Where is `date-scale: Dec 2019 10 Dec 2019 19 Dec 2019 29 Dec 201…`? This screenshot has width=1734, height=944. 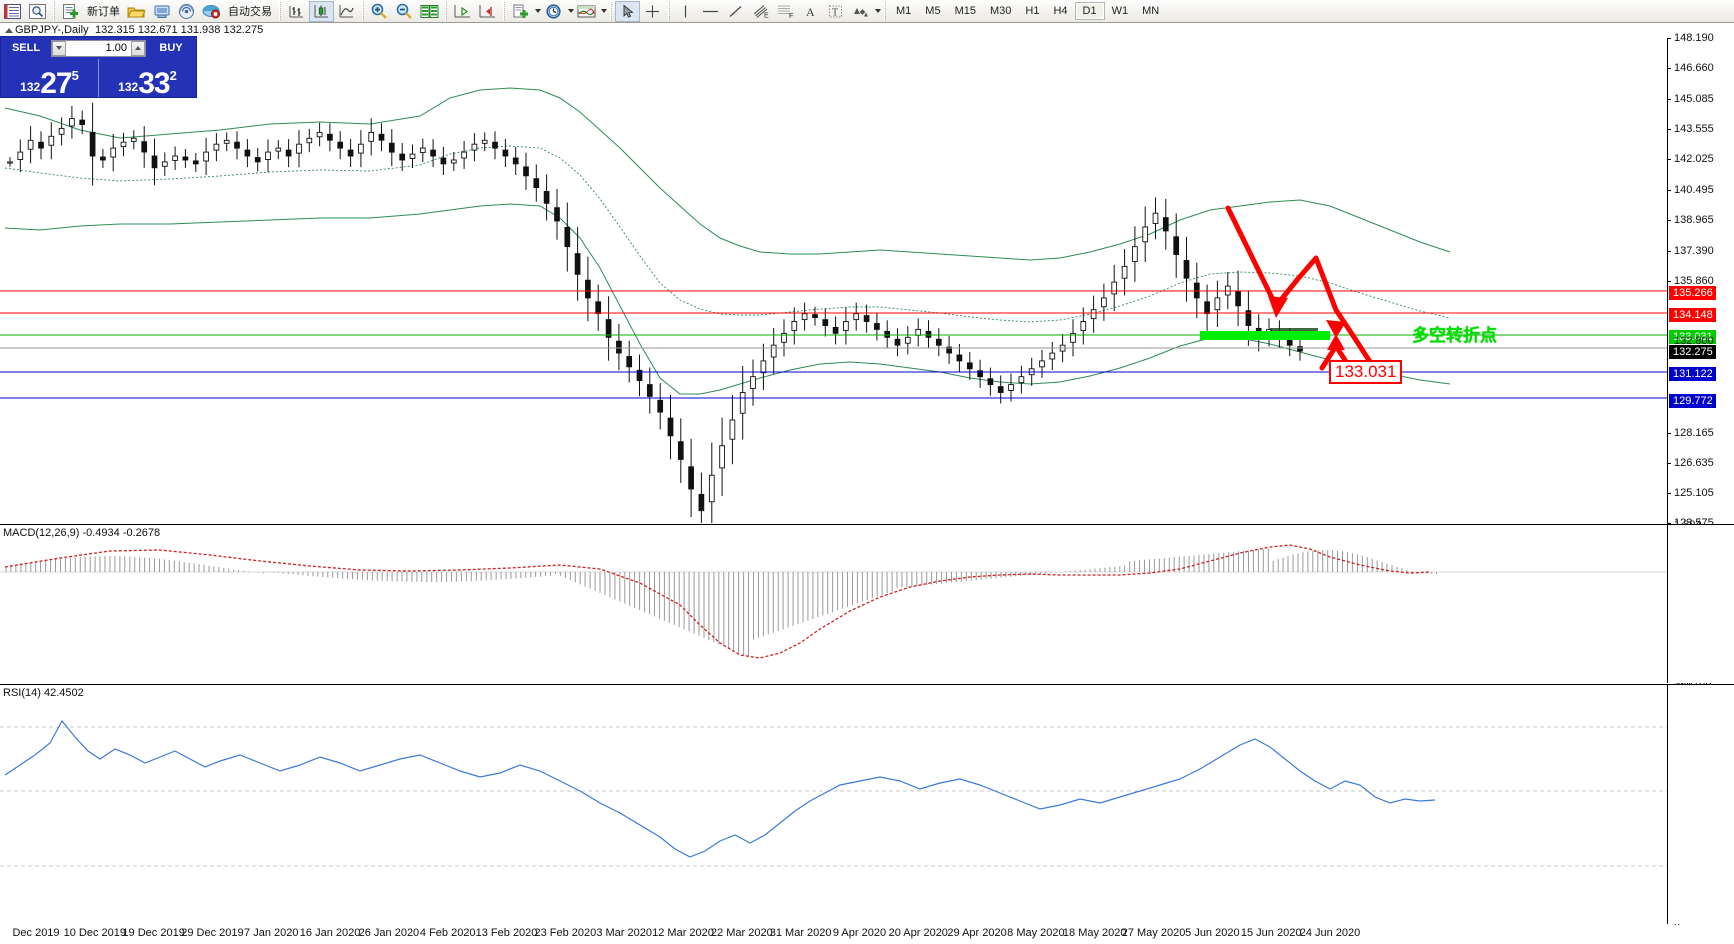
date-scale: Dec 2019 10 Dec 2019 19 Dec 2019 29 Dec 201… is located at coordinates (867, 934).